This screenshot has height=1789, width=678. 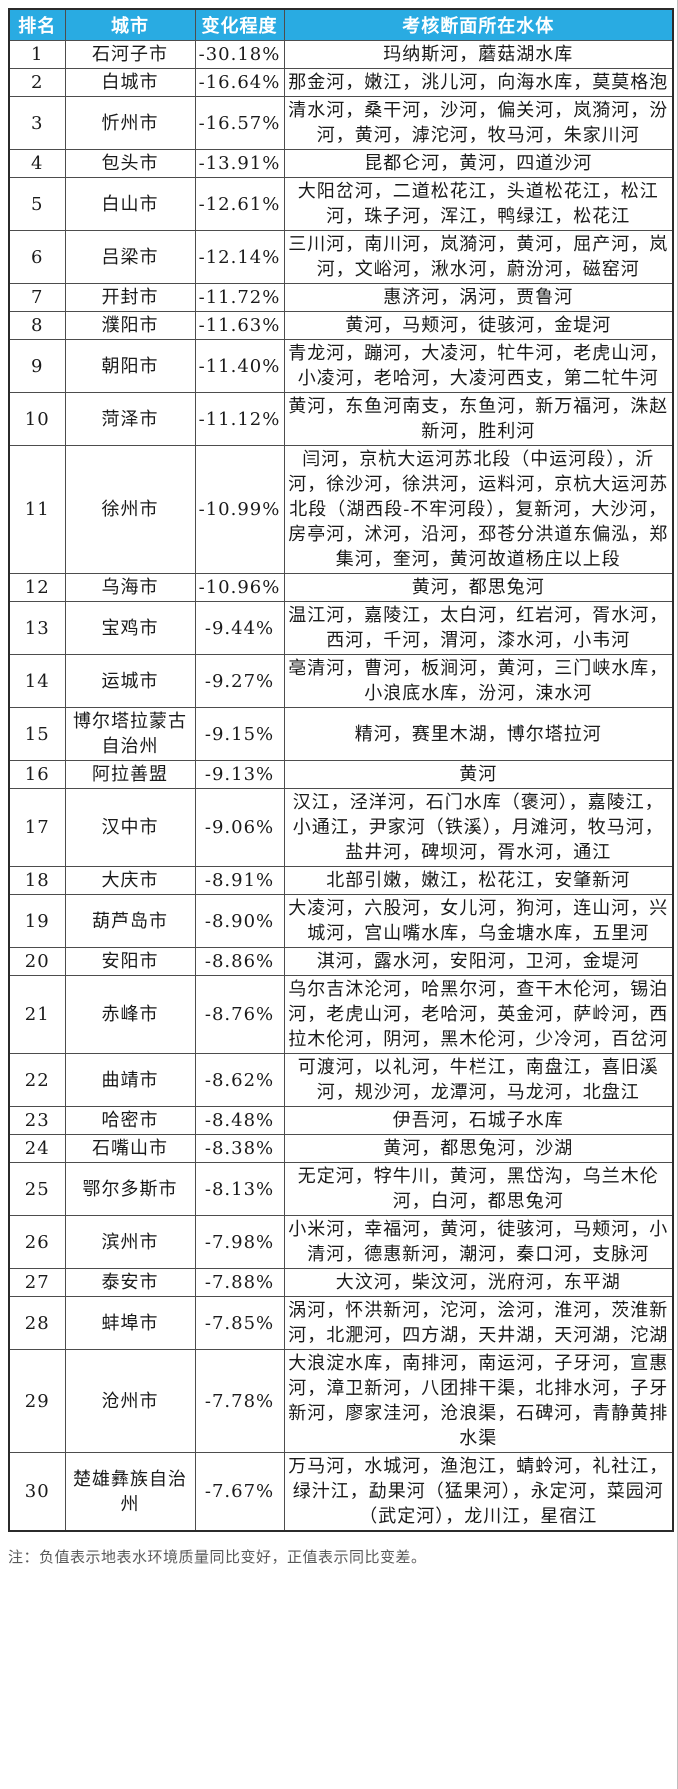 I want to click on column-header-rank: 排名, so click(x=37, y=24).